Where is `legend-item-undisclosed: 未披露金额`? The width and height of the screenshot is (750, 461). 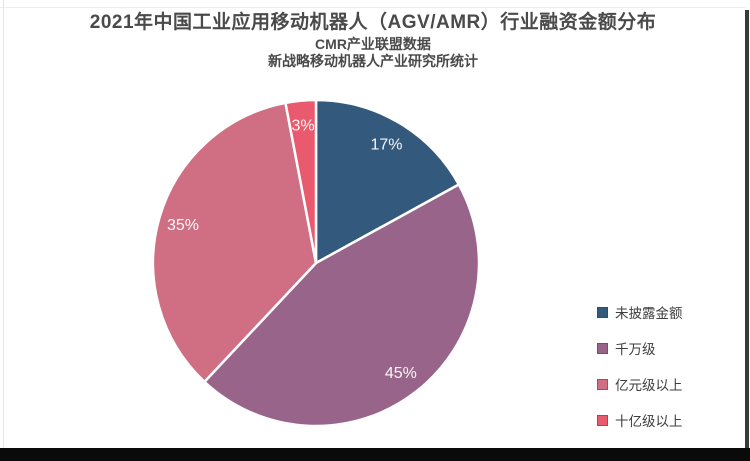
legend-item-undisclosed: 未披露金额 is located at coordinates (640, 312).